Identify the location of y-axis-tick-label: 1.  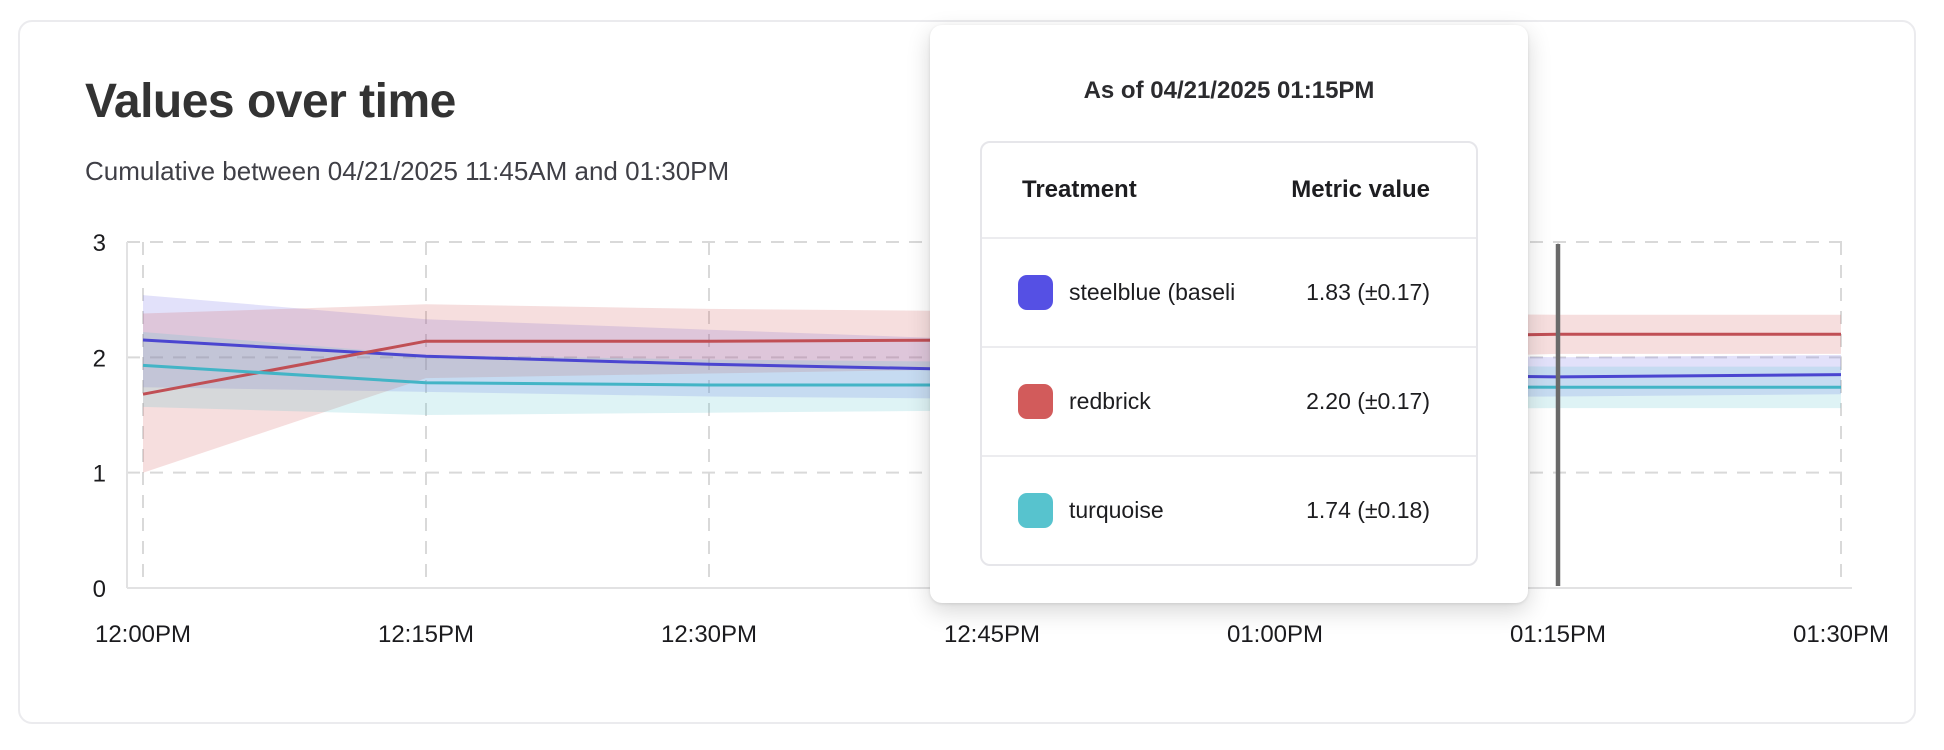
(99, 474).